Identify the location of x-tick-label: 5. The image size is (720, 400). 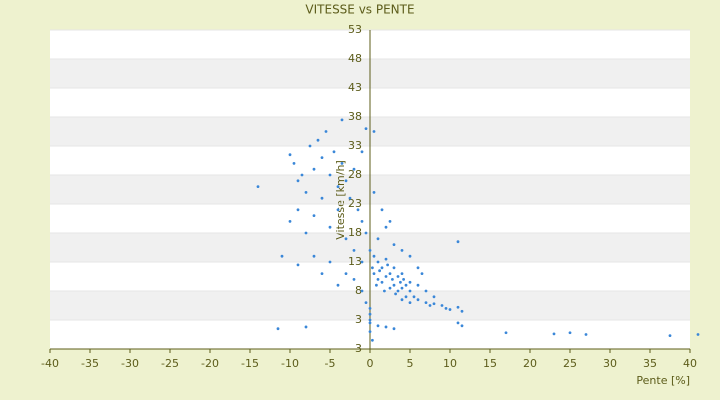
(410, 363).